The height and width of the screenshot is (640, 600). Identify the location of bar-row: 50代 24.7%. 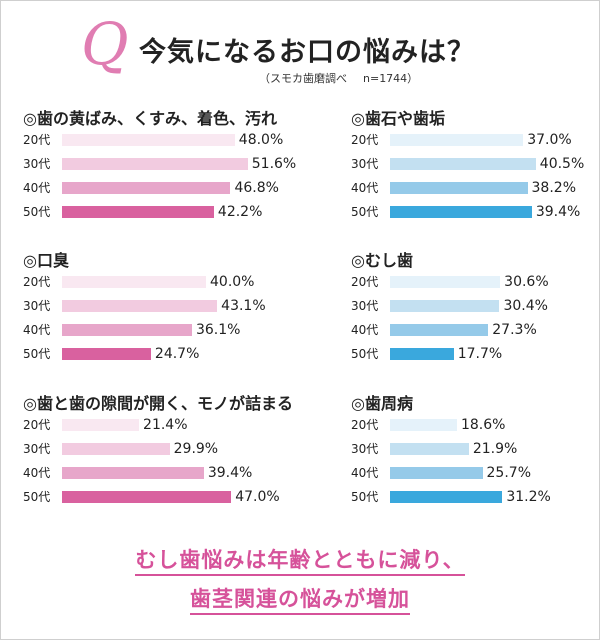
(158, 354).